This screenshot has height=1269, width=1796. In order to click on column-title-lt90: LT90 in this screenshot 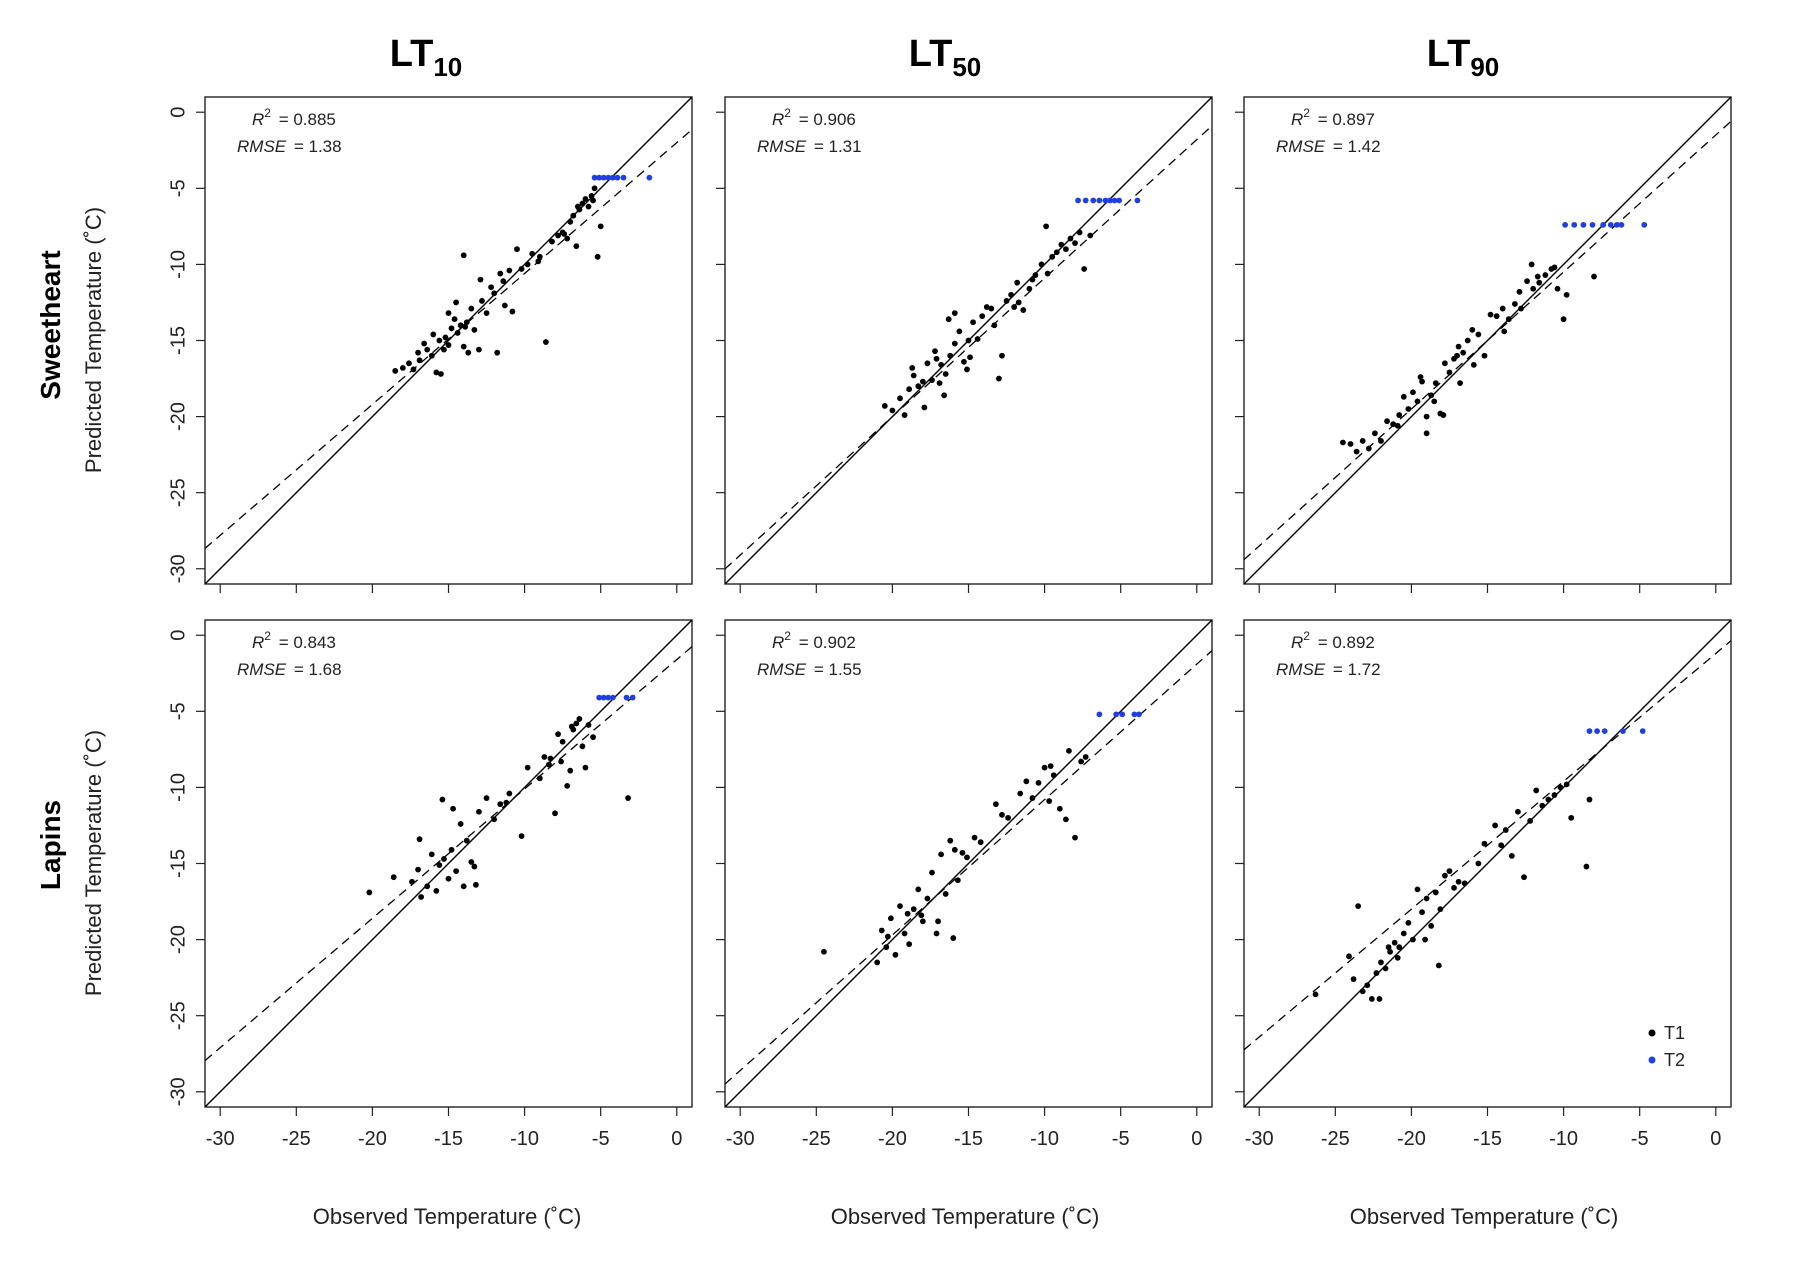, I will do `click(1463, 57)`.